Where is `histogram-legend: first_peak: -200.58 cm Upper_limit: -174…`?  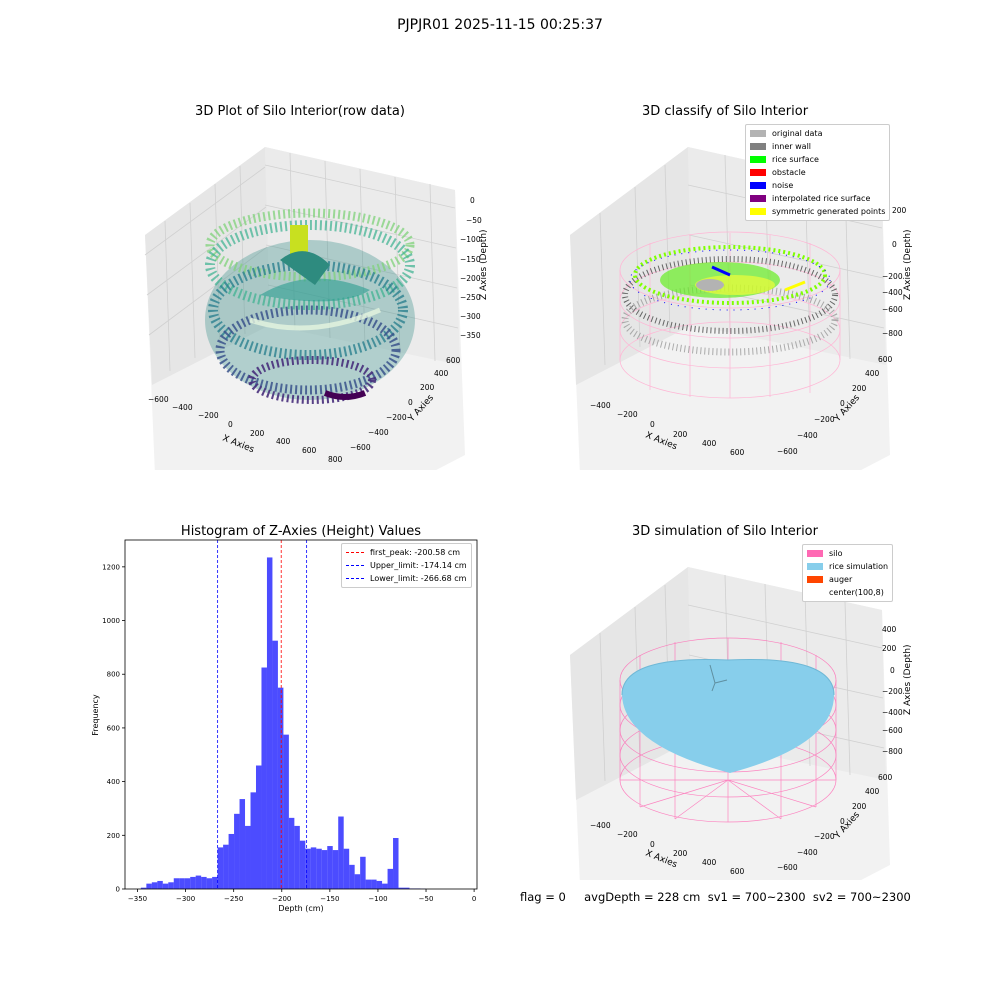 histogram-legend: first_peak: -200.58 cm Upper_limit: -174… is located at coordinates (406, 565).